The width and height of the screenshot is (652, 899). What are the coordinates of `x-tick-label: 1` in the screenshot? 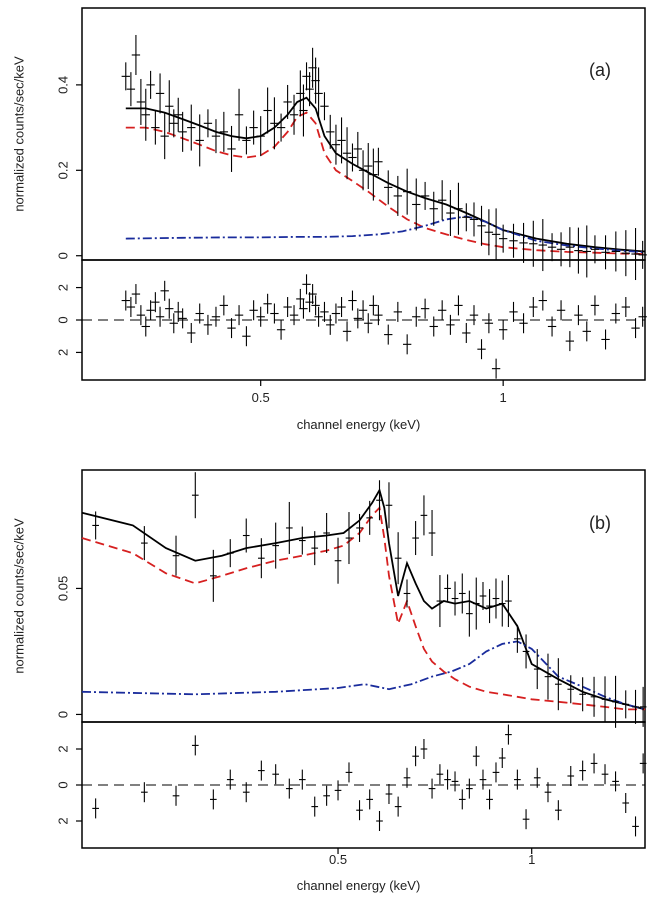 It's located at (503, 397).